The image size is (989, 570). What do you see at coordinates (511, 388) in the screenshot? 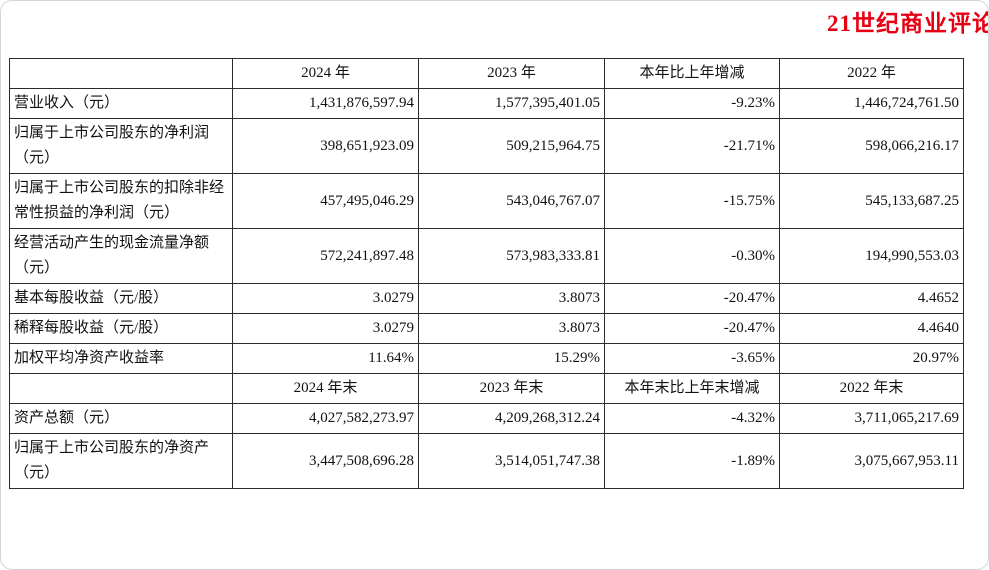
I see `header-2023-end: 2023 年末` at bounding box center [511, 388].